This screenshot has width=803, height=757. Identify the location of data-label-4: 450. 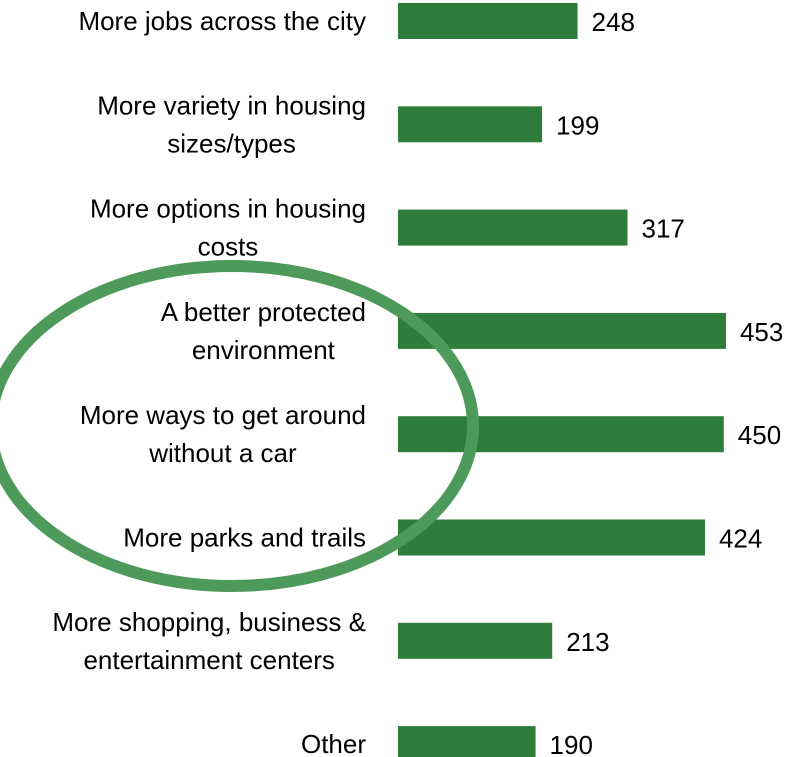
(759, 435).